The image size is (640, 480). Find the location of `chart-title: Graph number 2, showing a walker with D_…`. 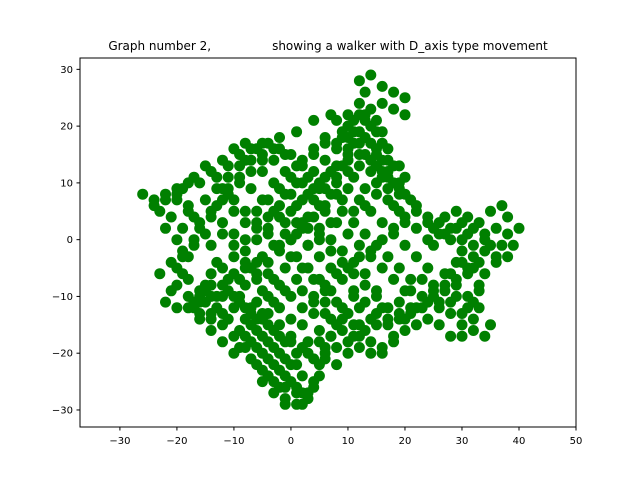

chart-title: Graph number 2, showing a walker with D_… is located at coordinates (328, 46).